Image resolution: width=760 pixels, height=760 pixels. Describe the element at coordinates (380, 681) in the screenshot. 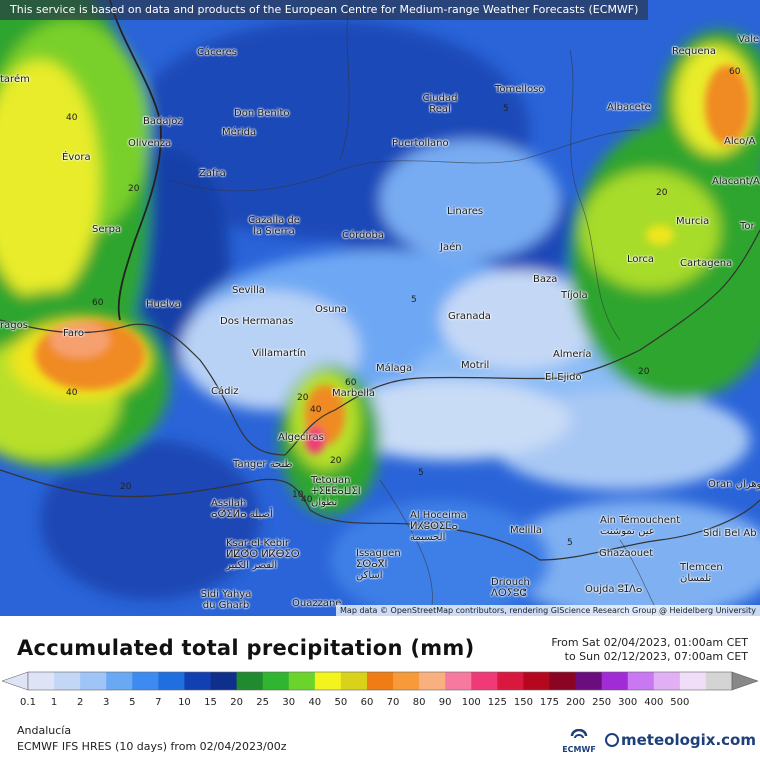

I see `precipitation-color-scale` at that location.